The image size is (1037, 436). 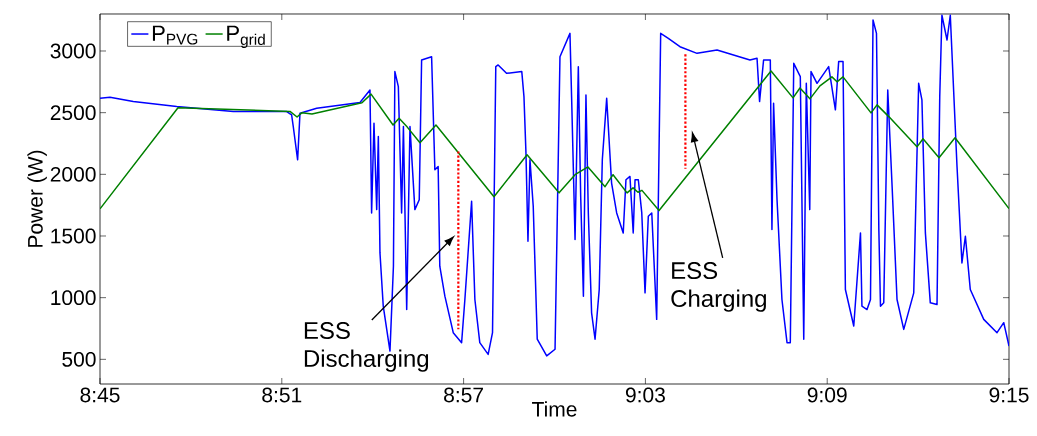 I want to click on annotation: ESS Charging, so click(x=718, y=287).